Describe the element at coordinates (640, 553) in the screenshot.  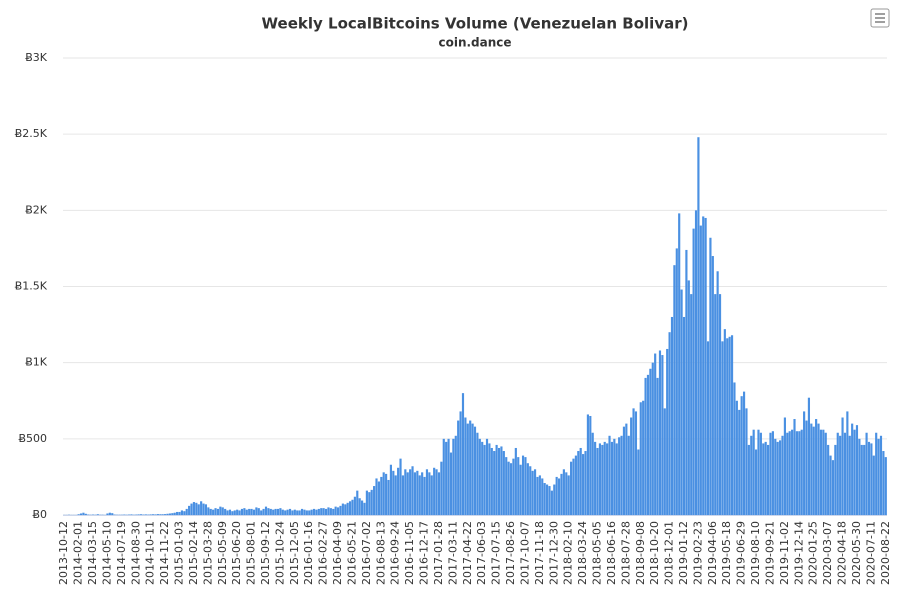
I see `x-tick-label: 2018-09-08` at that location.